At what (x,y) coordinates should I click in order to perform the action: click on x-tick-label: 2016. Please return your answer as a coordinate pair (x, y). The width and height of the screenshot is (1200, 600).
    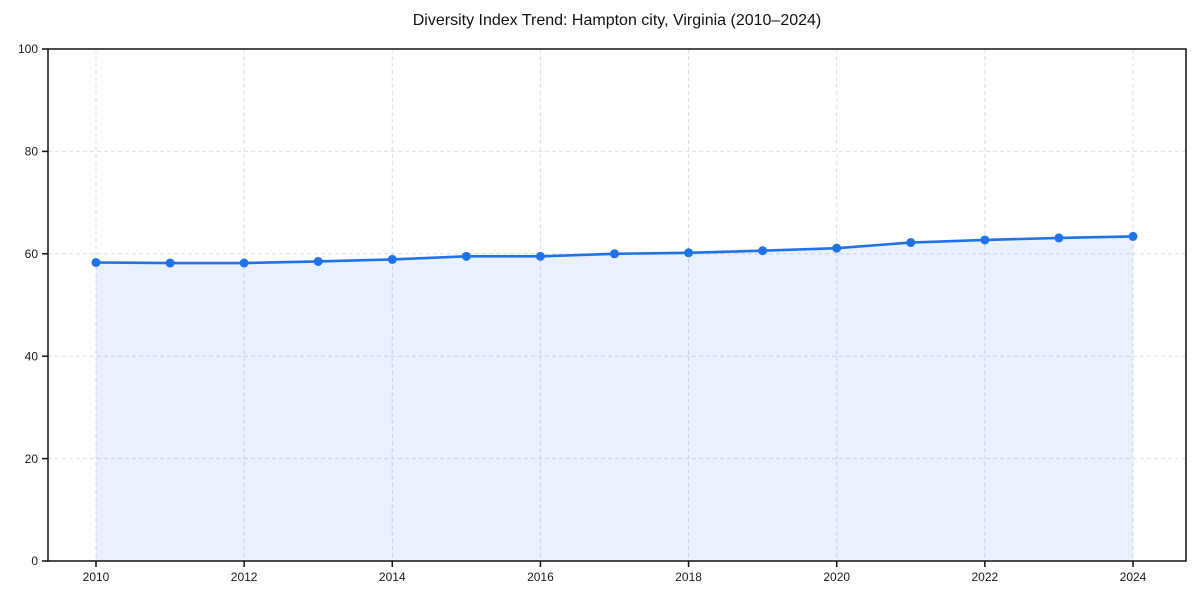
    Looking at the image, I should click on (540, 577).